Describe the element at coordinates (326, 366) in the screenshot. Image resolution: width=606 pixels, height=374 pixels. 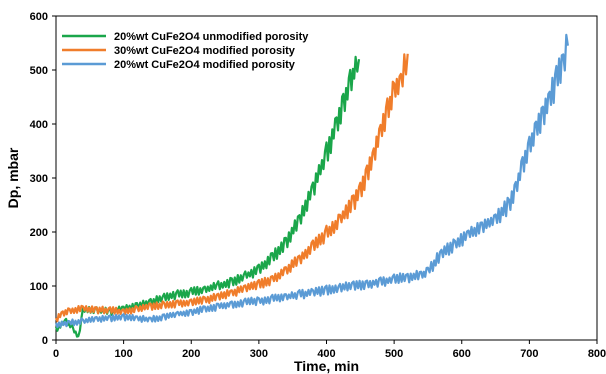
I see `x-axis-title: Time, min` at that location.